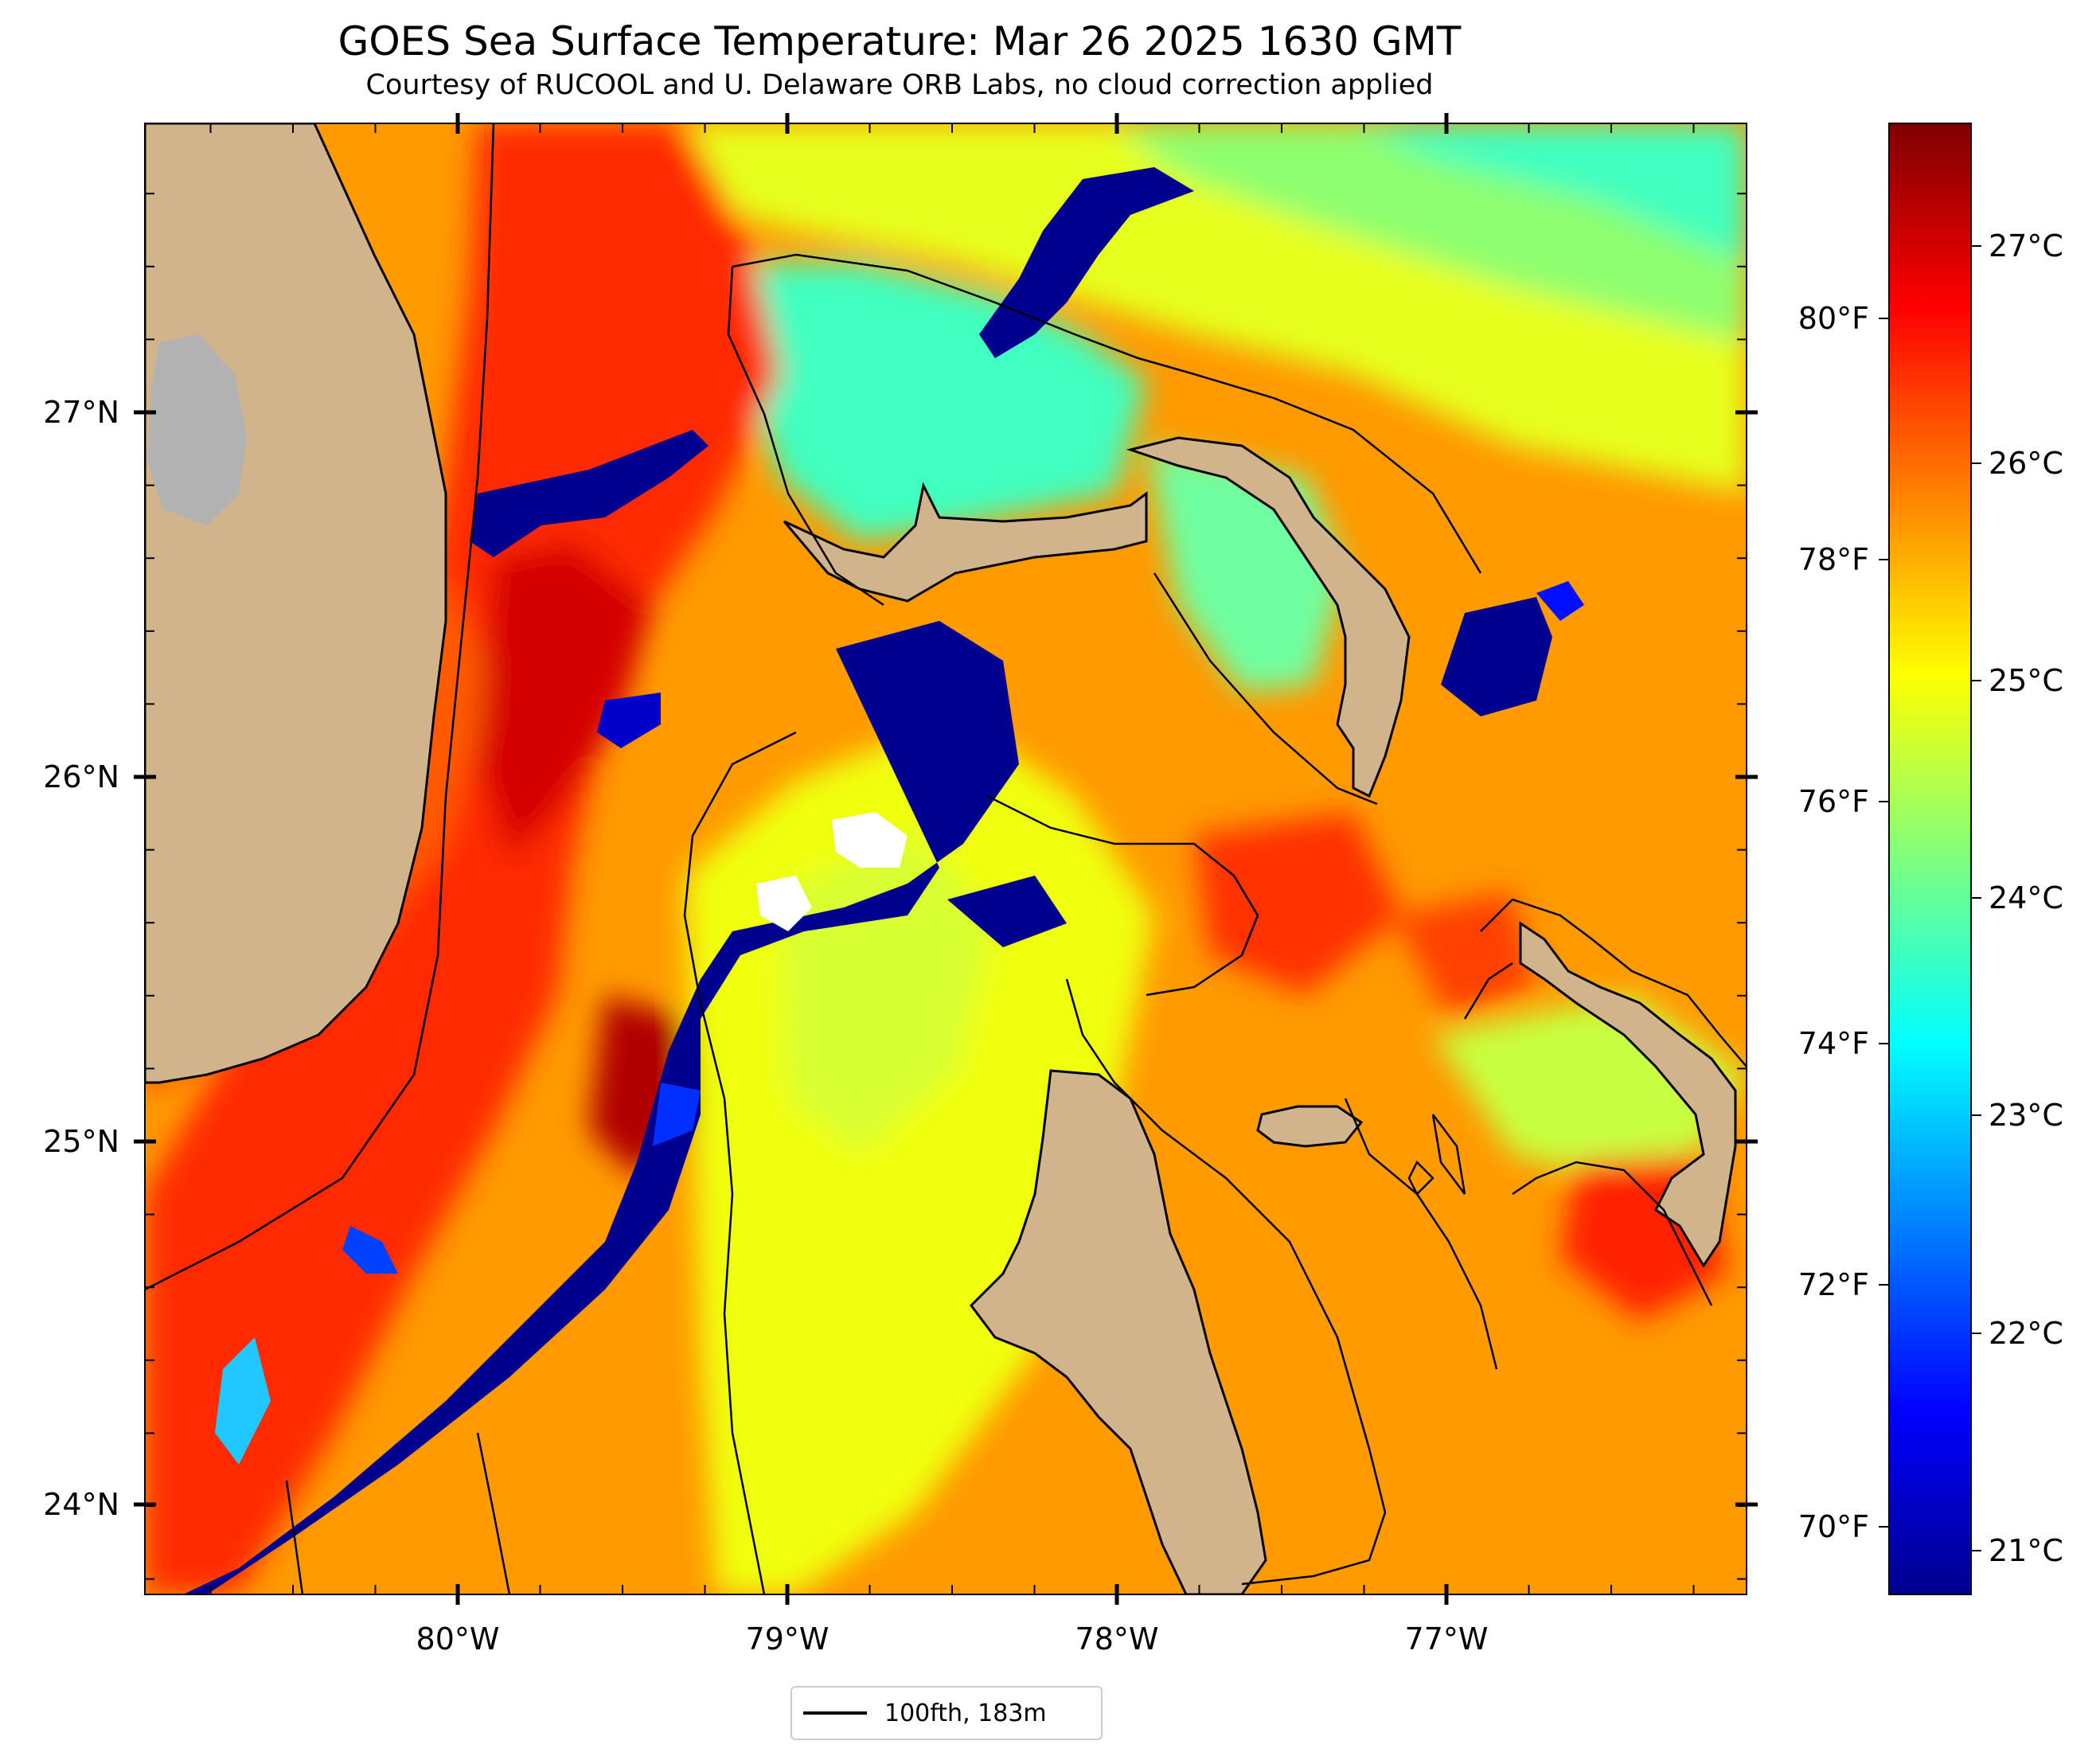 The height and width of the screenshot is (1760, 2100). Describe the element at coordinates (2026, 897) in the screenshot. I see `colorbar-c-label-24: 24°C` at that location.